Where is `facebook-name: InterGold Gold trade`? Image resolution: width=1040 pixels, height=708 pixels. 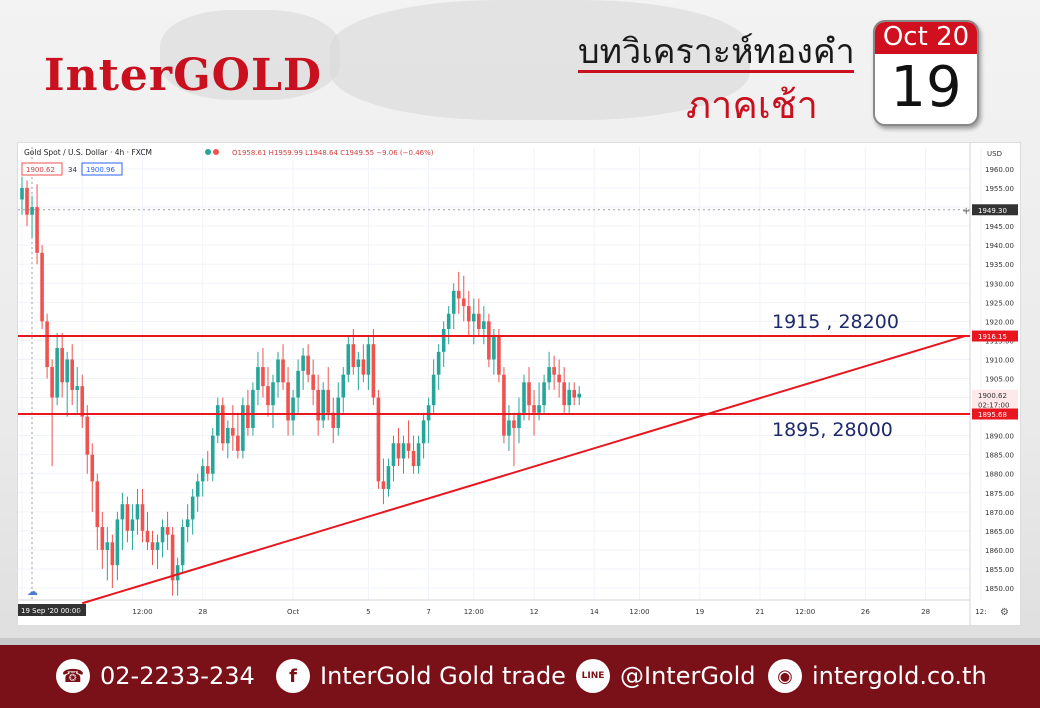 facebook-name: InterGold Gold trade is located at coordinates (443, 676).